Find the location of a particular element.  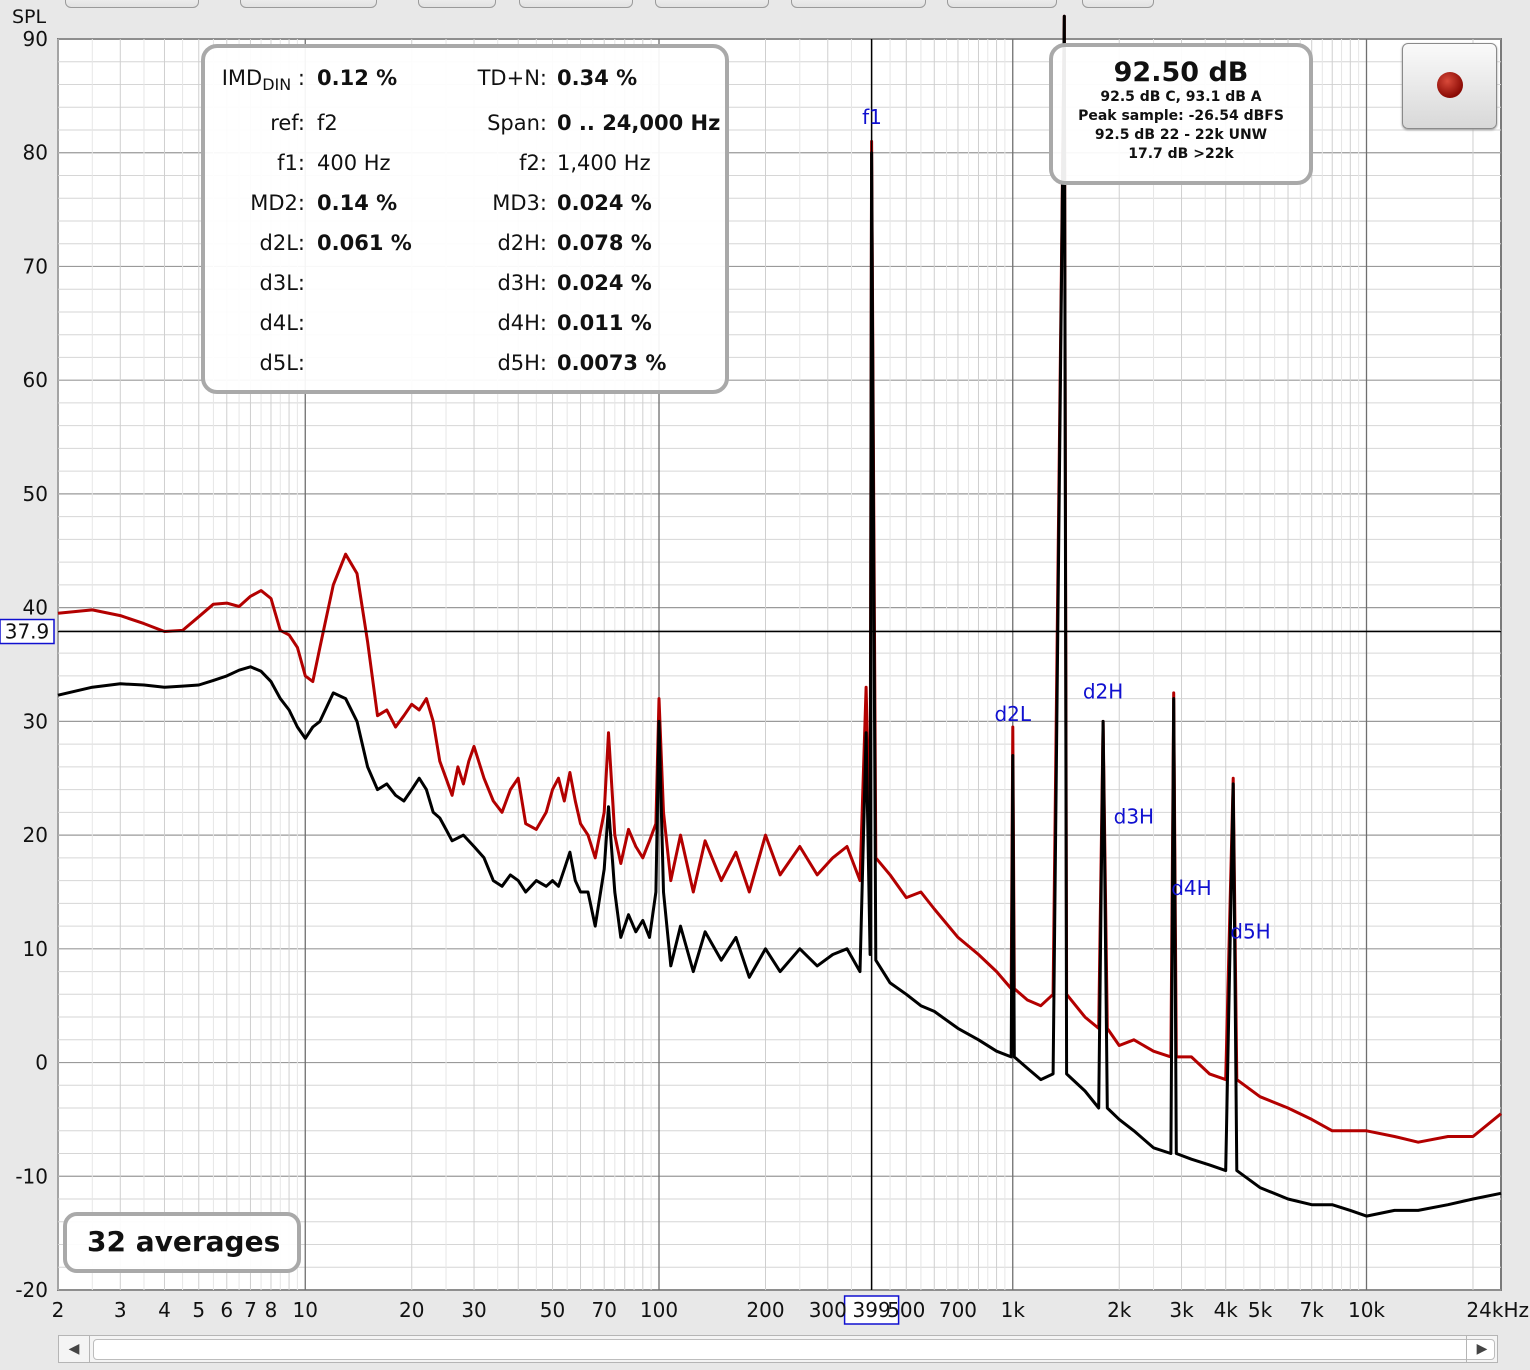

imd-left-value: 400 Hz is located at coordinates (354, 163).